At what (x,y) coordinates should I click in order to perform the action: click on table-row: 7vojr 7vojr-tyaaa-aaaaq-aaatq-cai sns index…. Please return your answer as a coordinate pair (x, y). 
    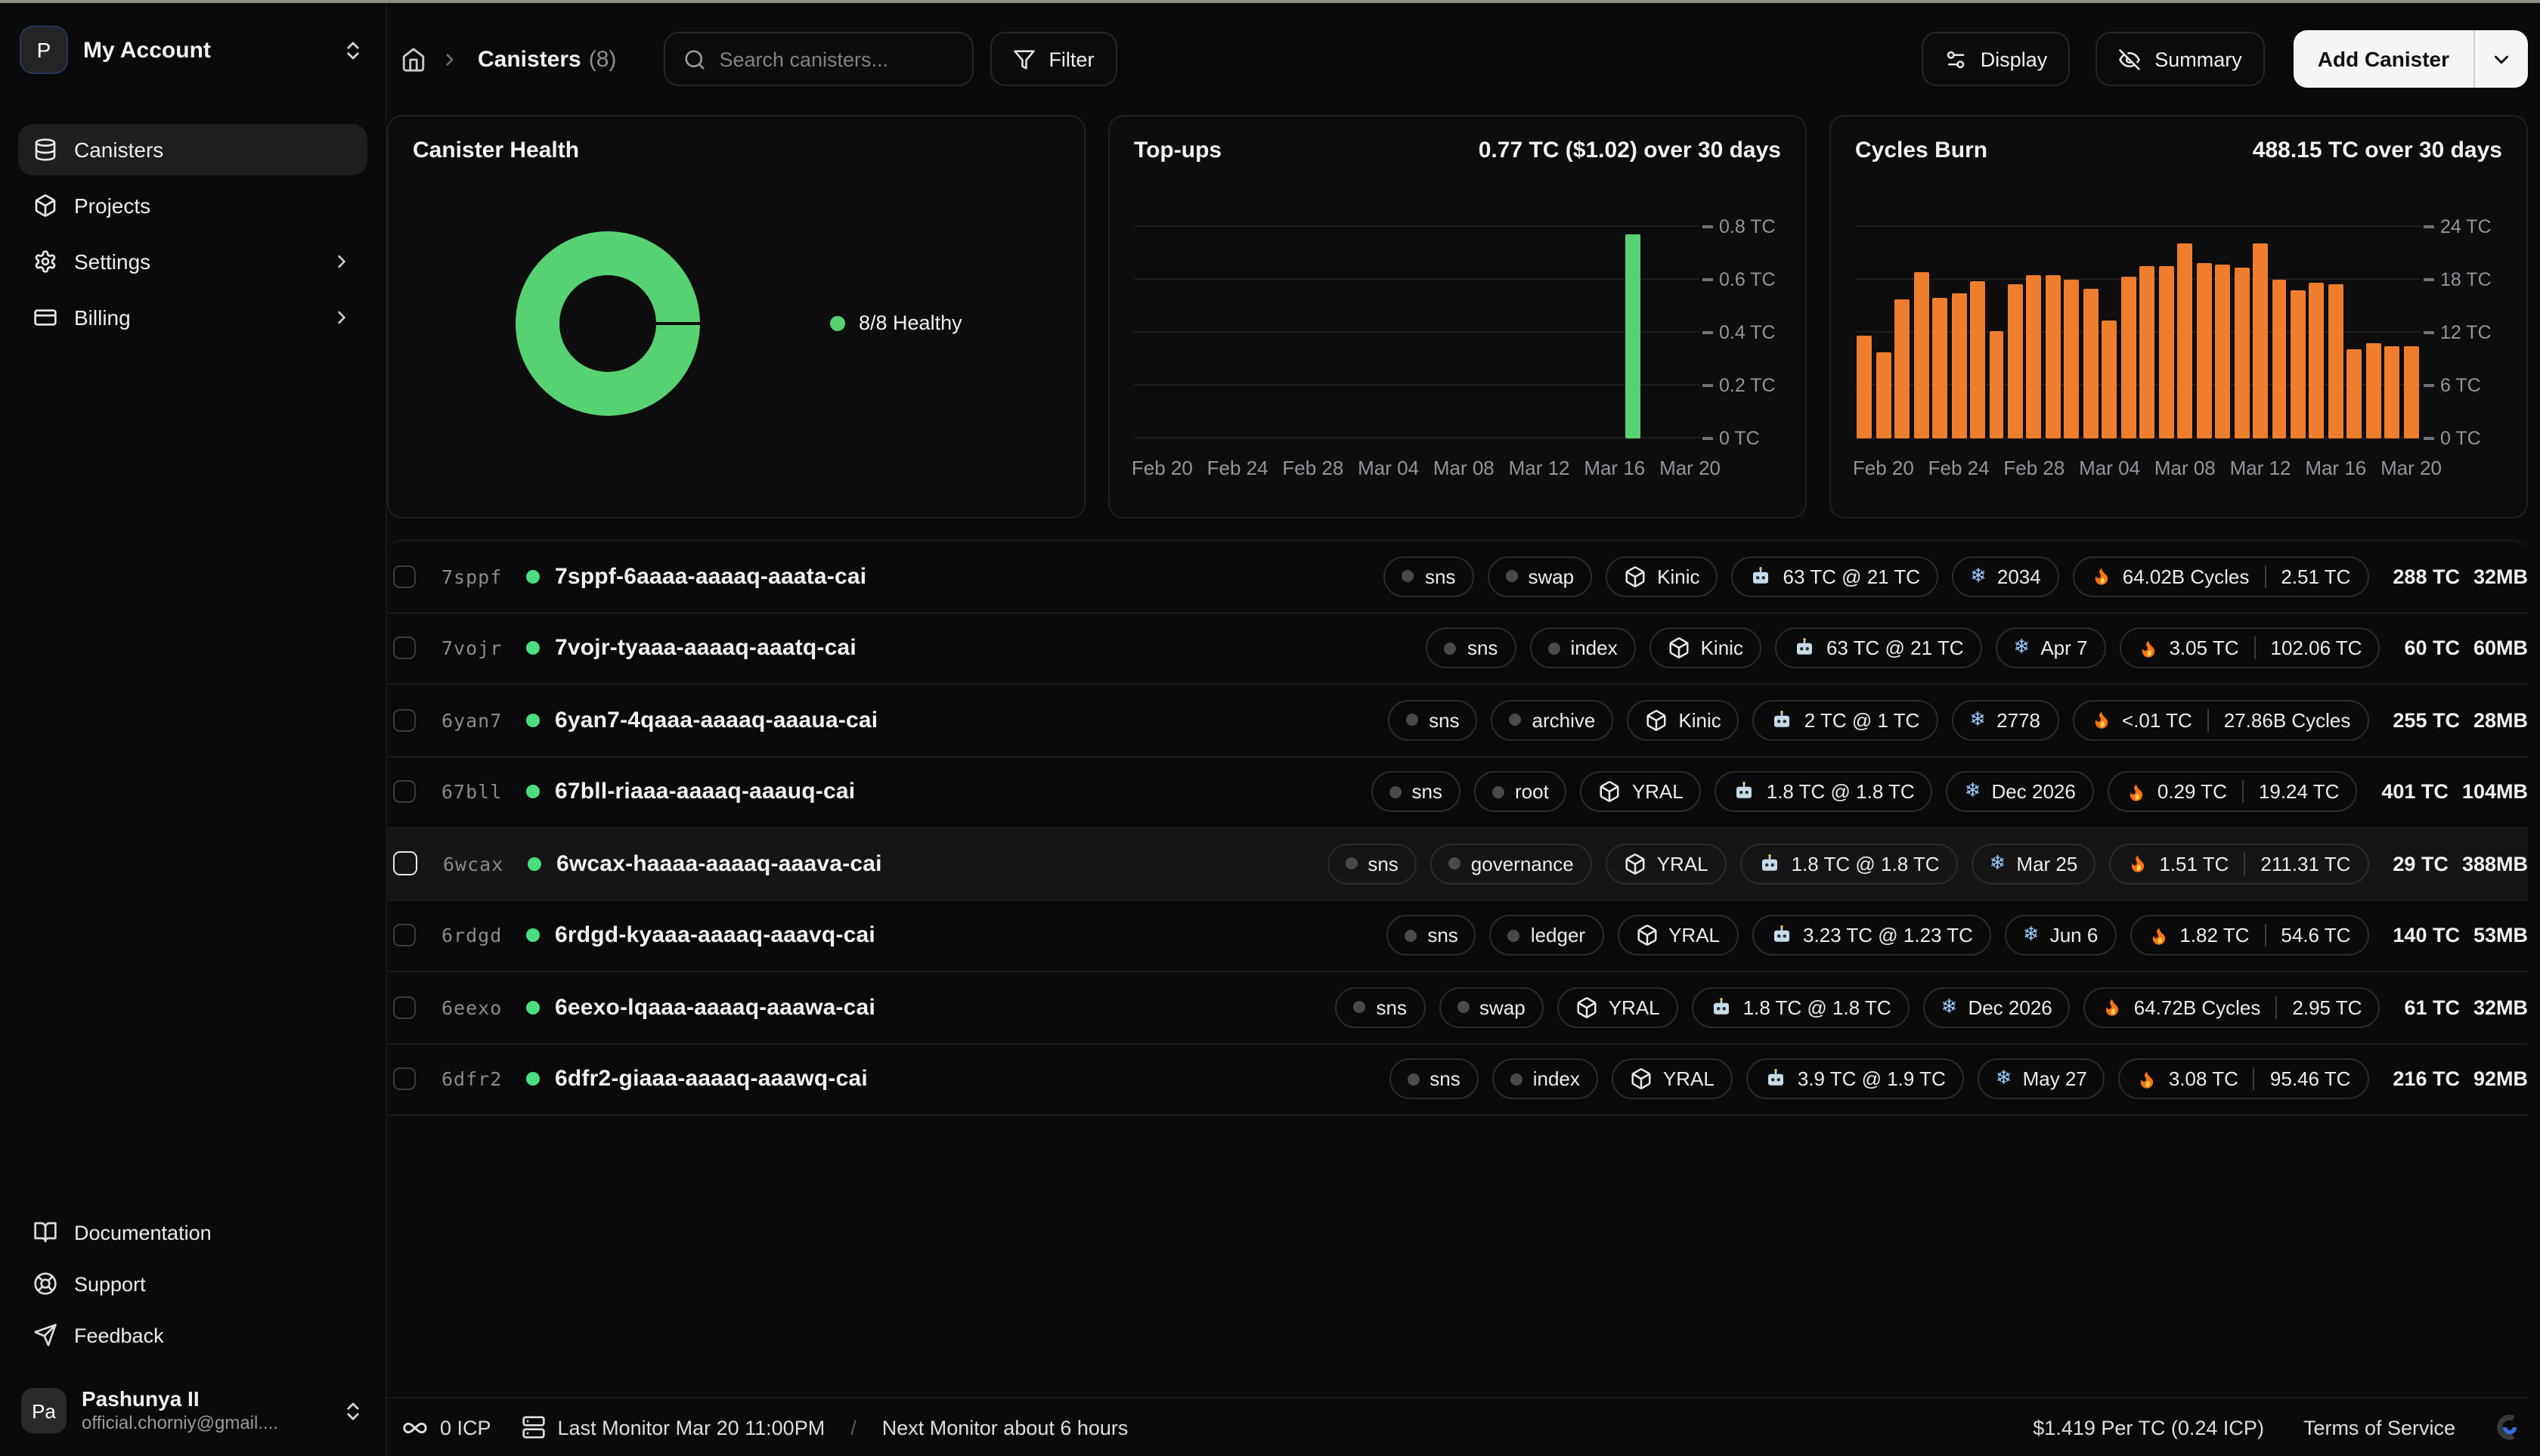
    Looking at the image, I should click on (1458, 649).